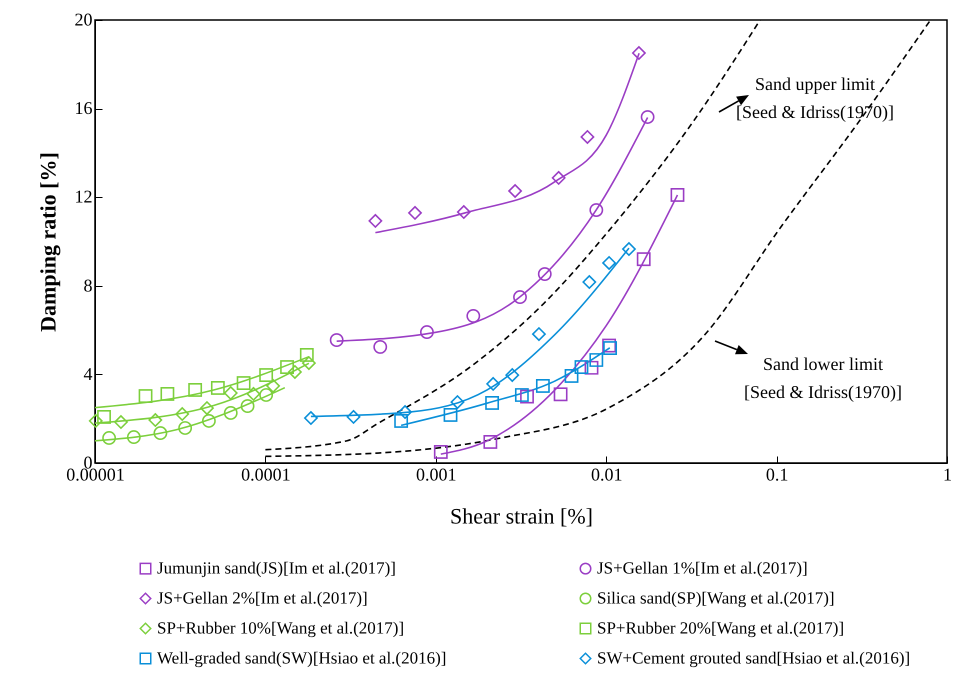 The image size is (956, 677). Describe the element at coordinates (521, 516) in the screenshot. I see `x-axis-title: Shear strain [%]` at that location.